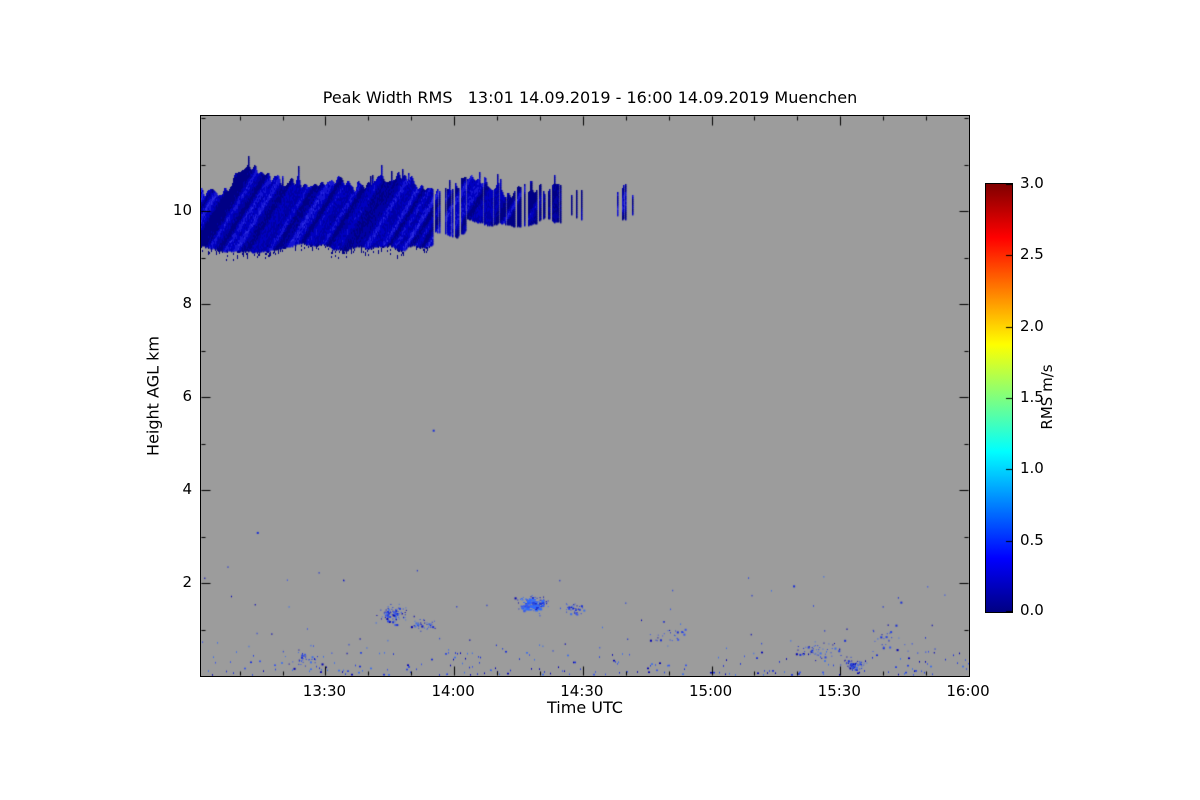  Describe the element at coordinates (1032, 183) in the screenshot. I see `colorbar-tick-label: 3.0` at that location.